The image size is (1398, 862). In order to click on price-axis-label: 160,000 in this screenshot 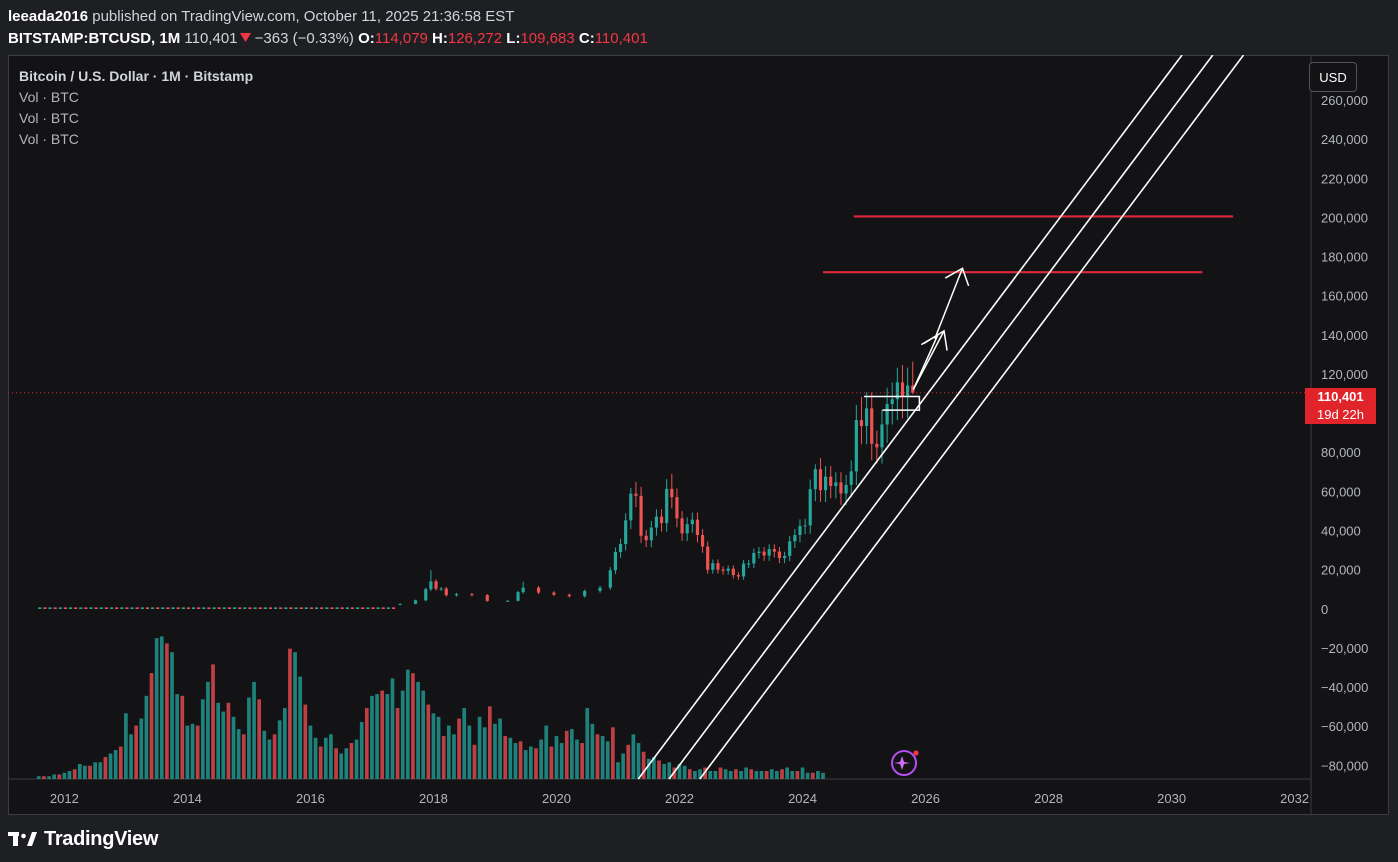, I will do `click(1344, 296)`.